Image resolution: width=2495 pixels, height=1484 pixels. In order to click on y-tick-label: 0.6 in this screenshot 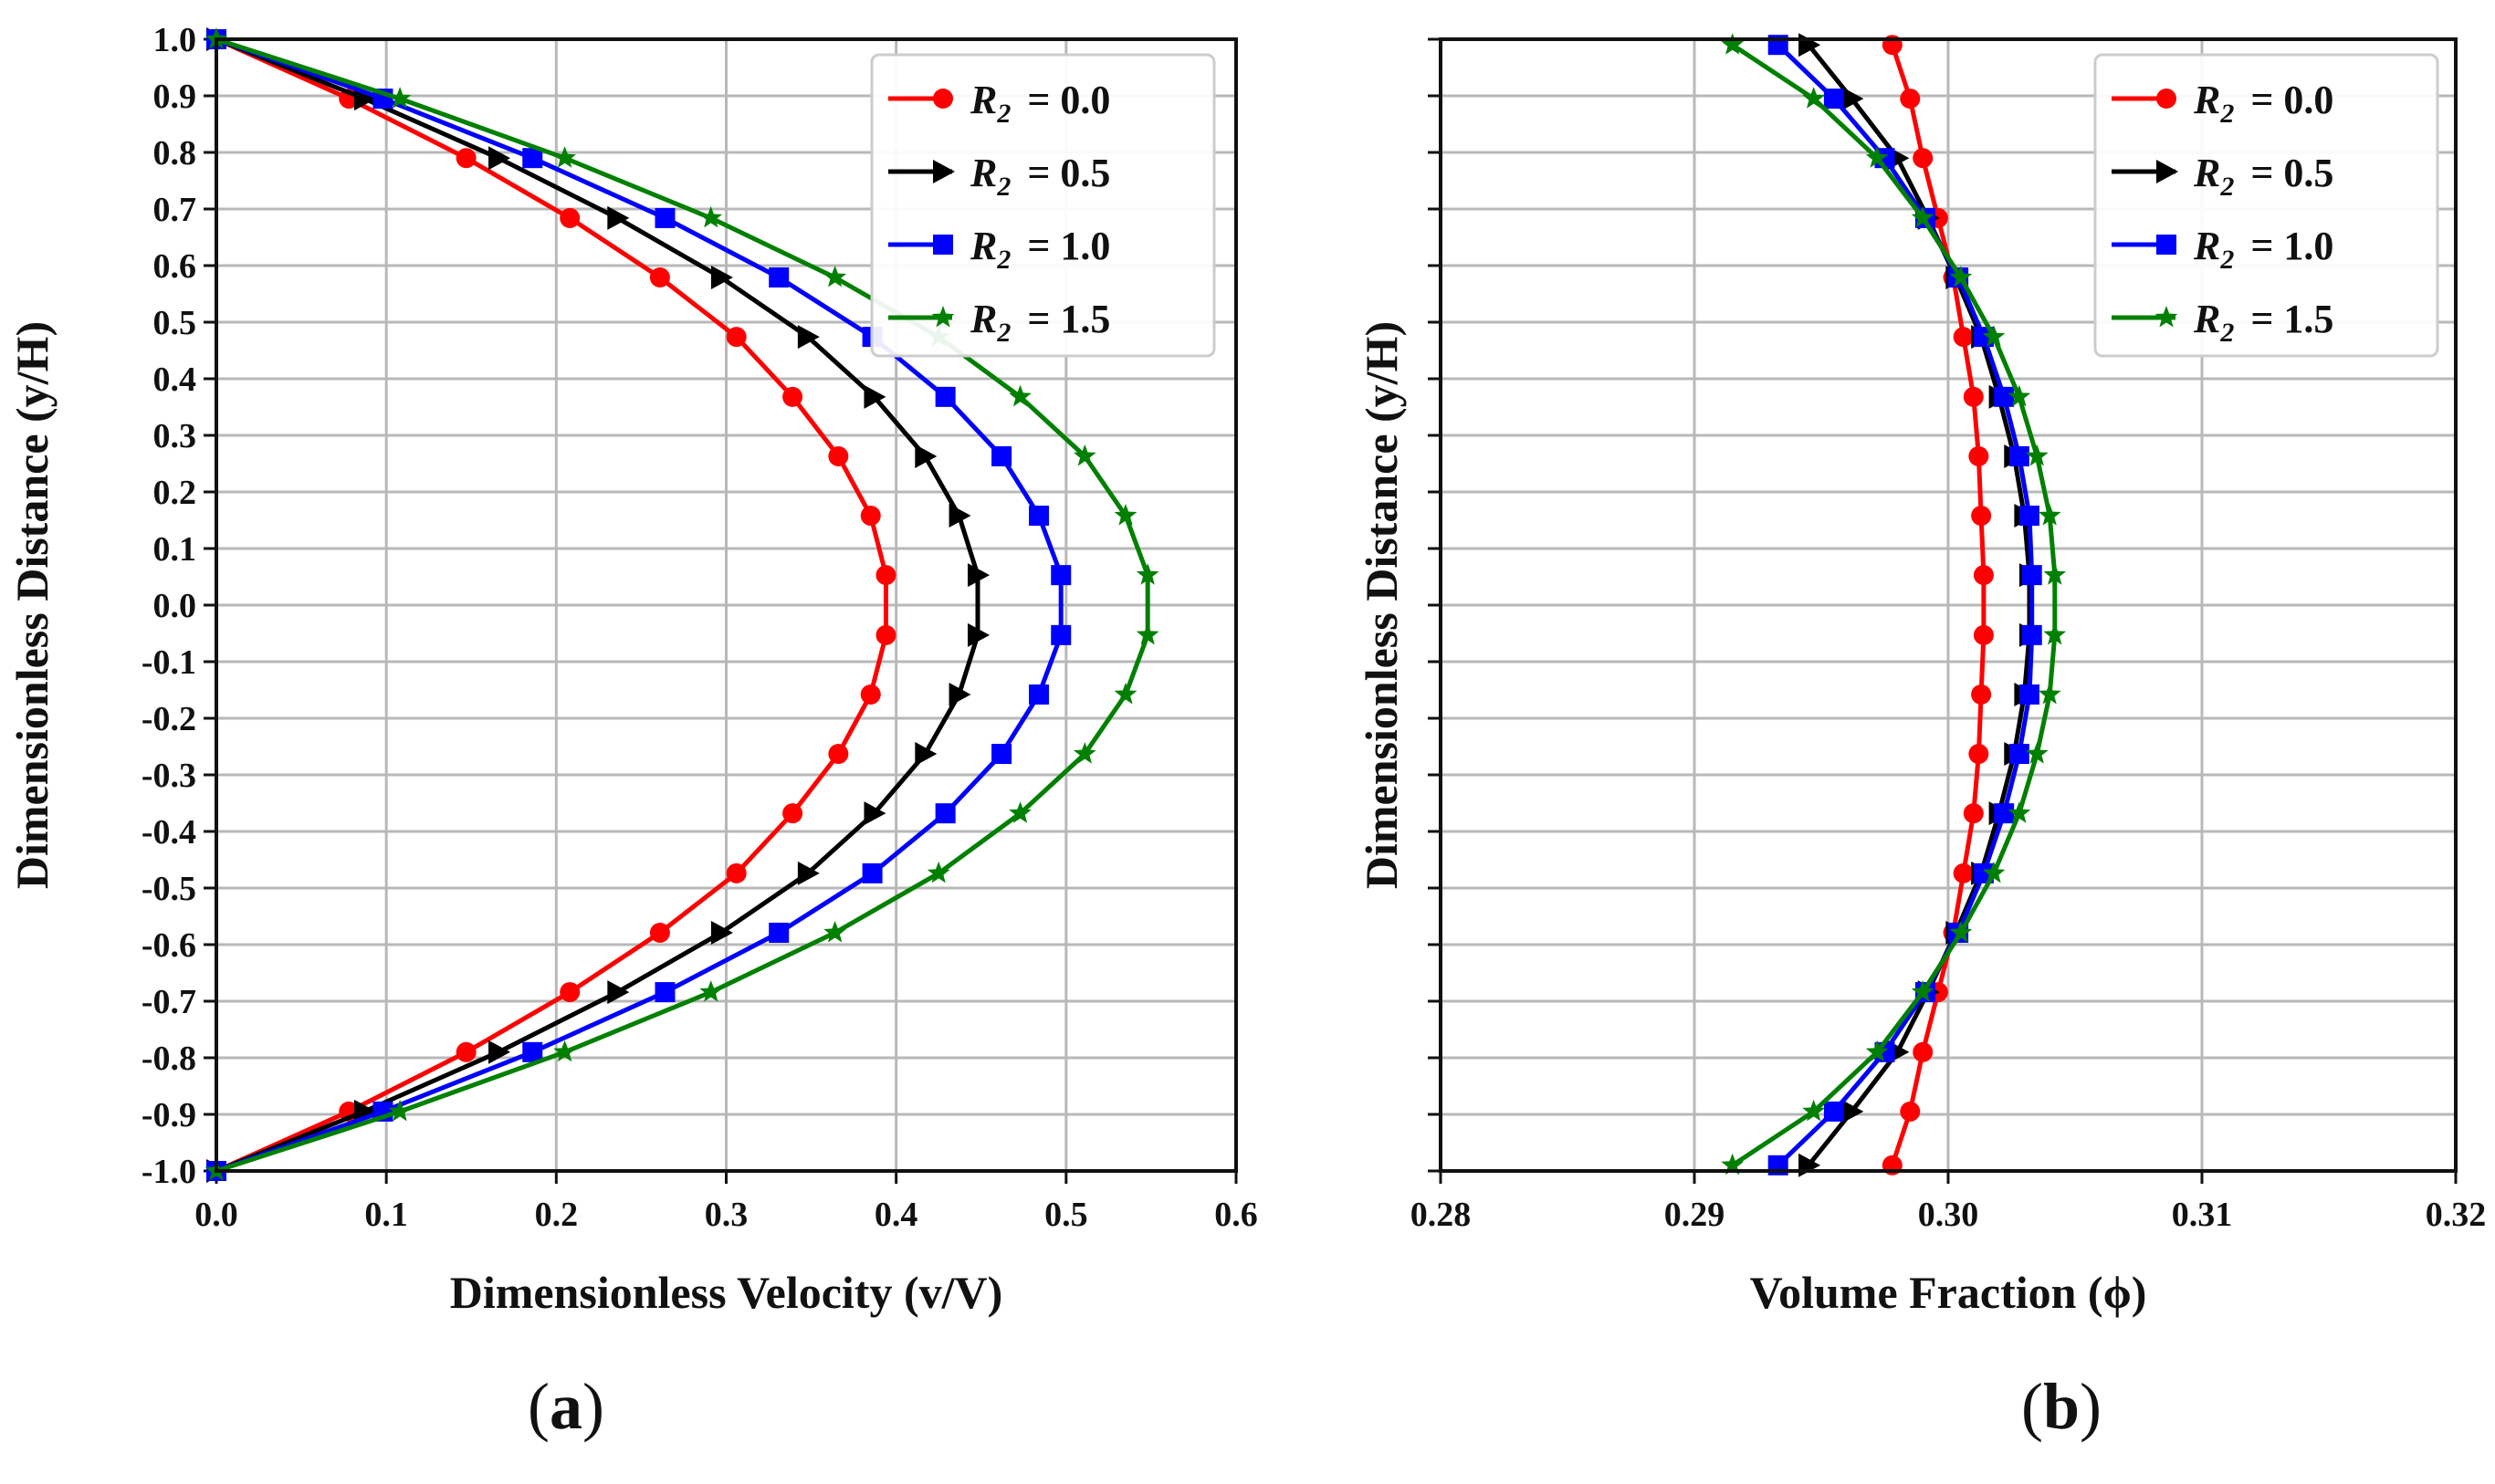, I will do `click(175, 266)`.